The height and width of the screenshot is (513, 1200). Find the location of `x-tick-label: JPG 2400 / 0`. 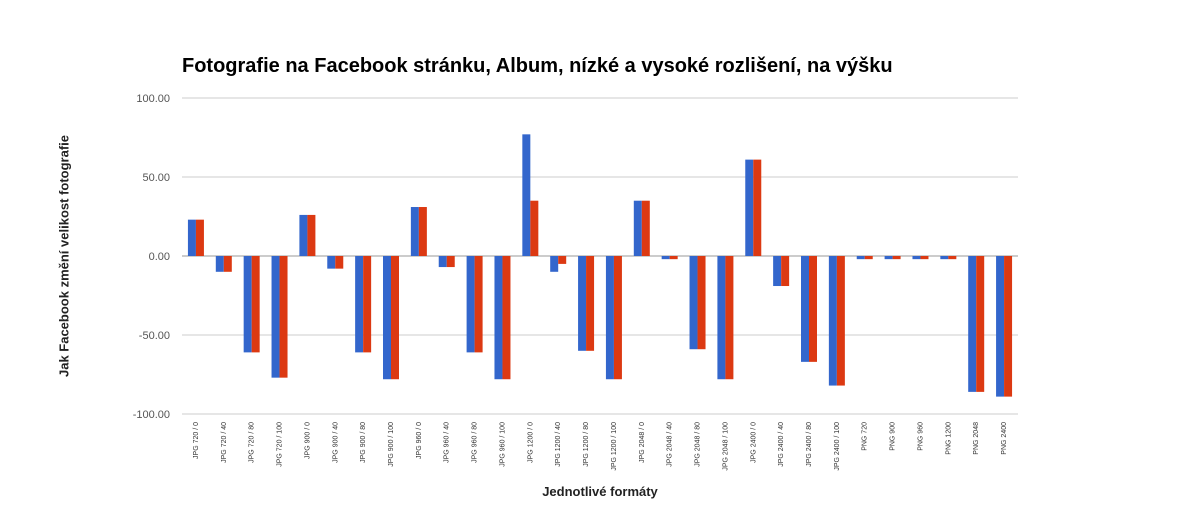

x-tick-label: JPG 2400 / 0 is located at coordinates (753, 442).